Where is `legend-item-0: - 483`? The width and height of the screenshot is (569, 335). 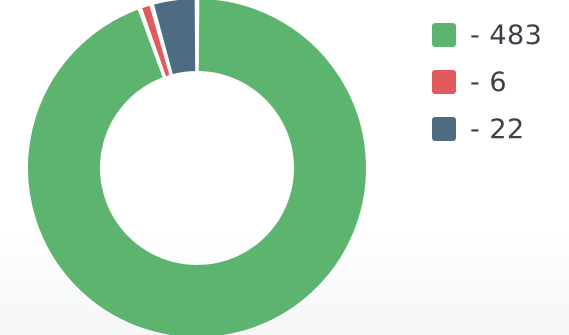
legend-item-0: - 483 is located at coordinates (487, 35).